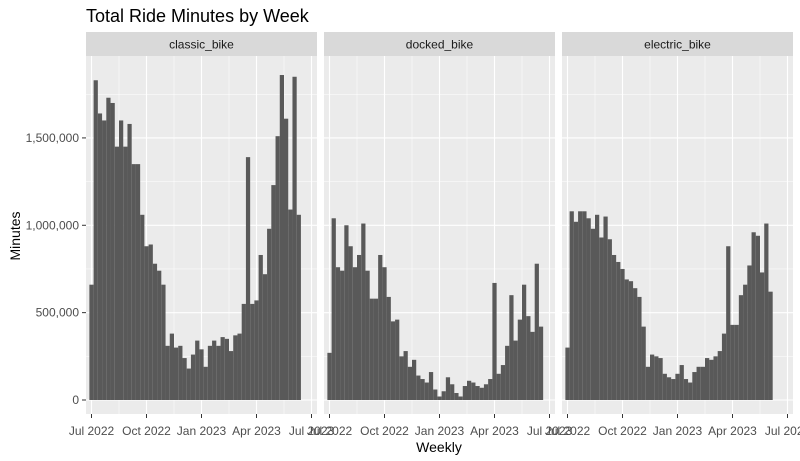 This screenshot has height=461, width=800. I want to click on y-axis: 0 500,000 1,000,000 1,500,000, so click(56, 269).